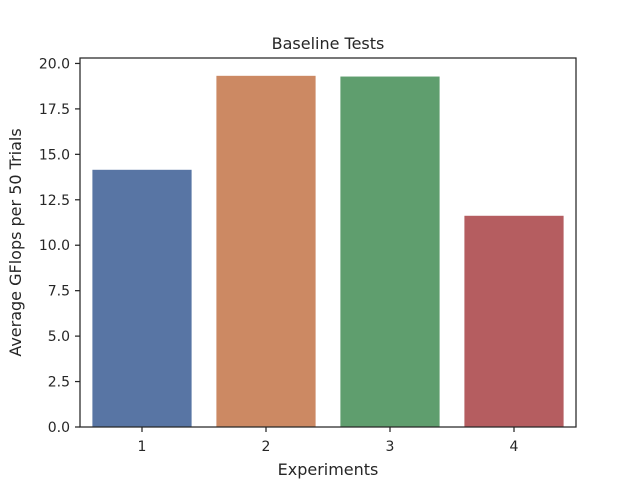 The image size is (640, 480). What do you see at coordinates (328, 441) in the screenshot?
I see `x-axis-ticks: 1 2 3 4` at bounding box center [328, 441].